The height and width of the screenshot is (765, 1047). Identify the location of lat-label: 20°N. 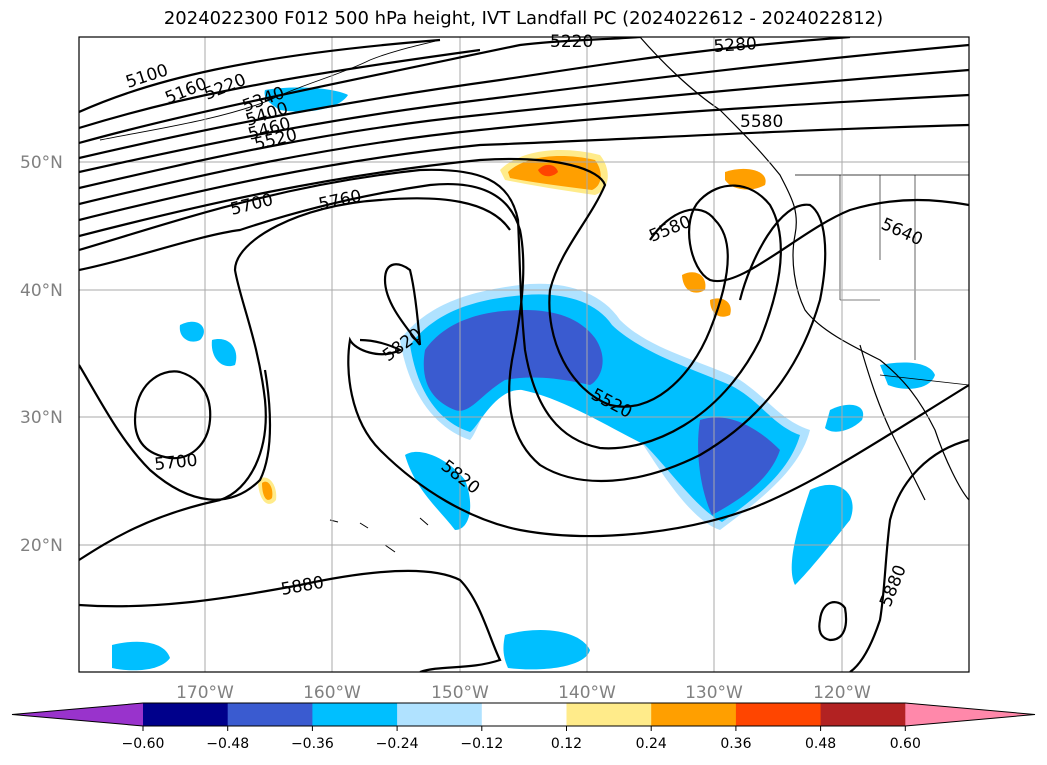
(41, 546).